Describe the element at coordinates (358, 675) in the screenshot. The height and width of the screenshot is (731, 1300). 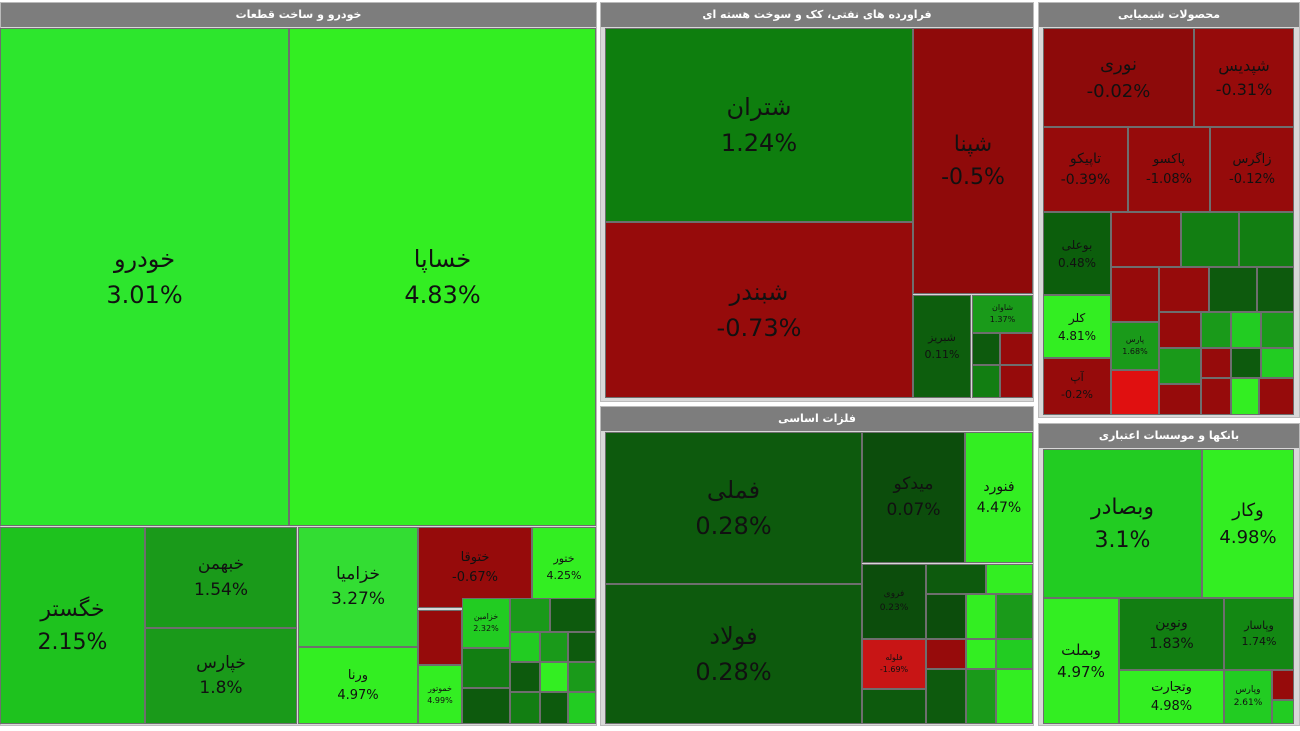
I see `stock-symbol: ورنا` at that location.